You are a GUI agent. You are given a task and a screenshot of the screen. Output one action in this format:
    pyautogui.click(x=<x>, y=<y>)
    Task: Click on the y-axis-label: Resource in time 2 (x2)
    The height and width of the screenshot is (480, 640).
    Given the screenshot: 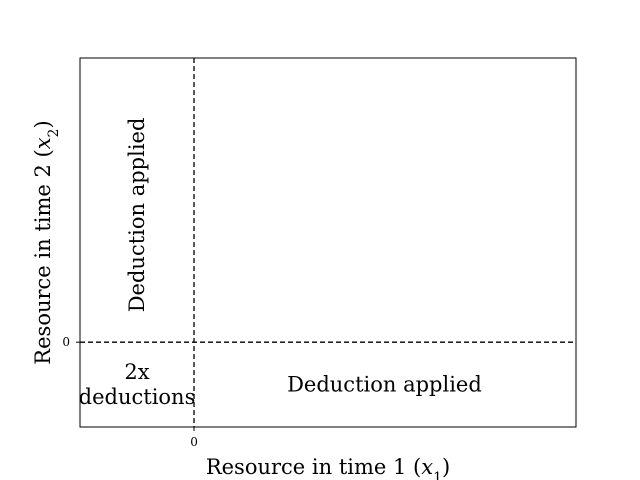 What is the action you would take?
    pyautogui.click(x=46, y=242)
    